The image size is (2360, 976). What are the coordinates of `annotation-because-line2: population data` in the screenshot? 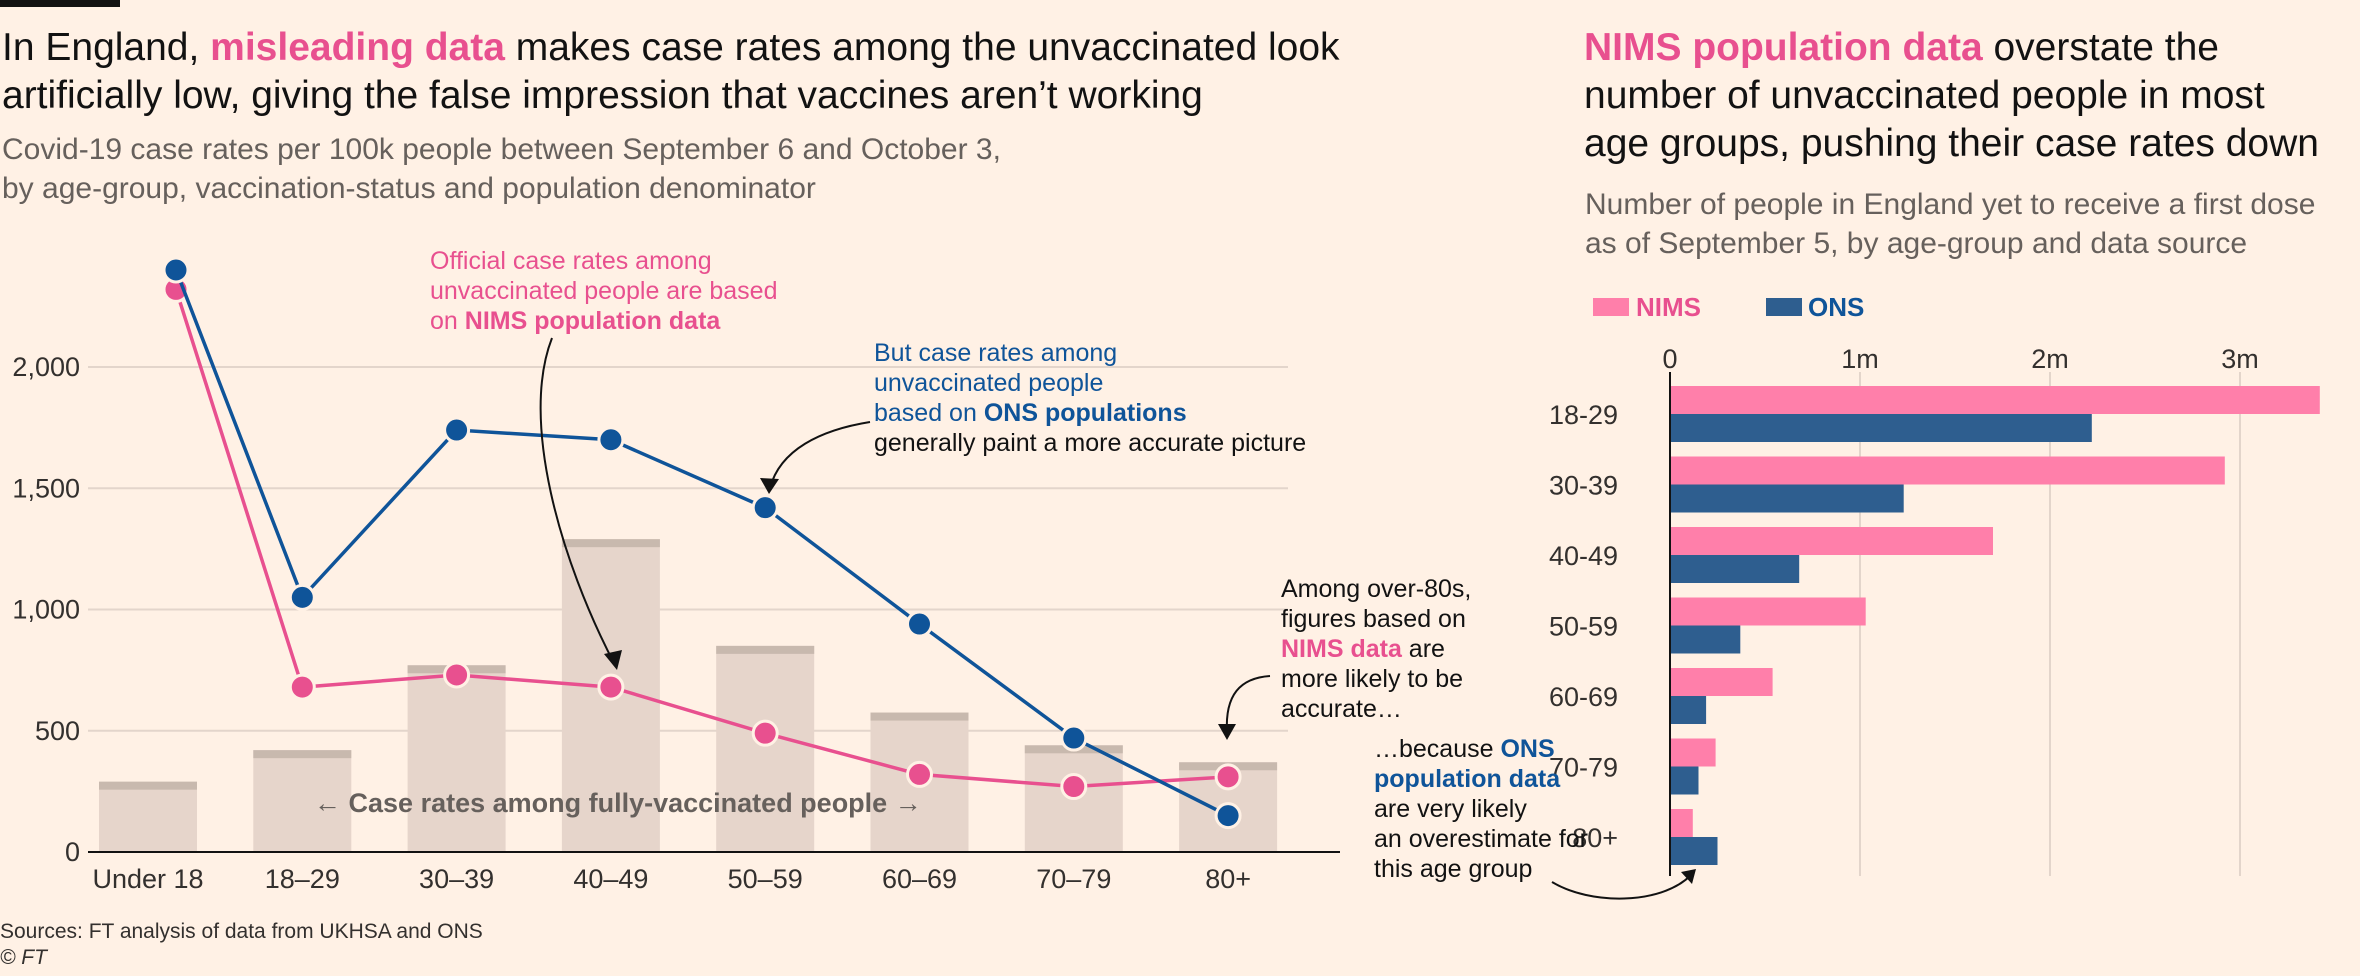 It's located at (1467, 779).